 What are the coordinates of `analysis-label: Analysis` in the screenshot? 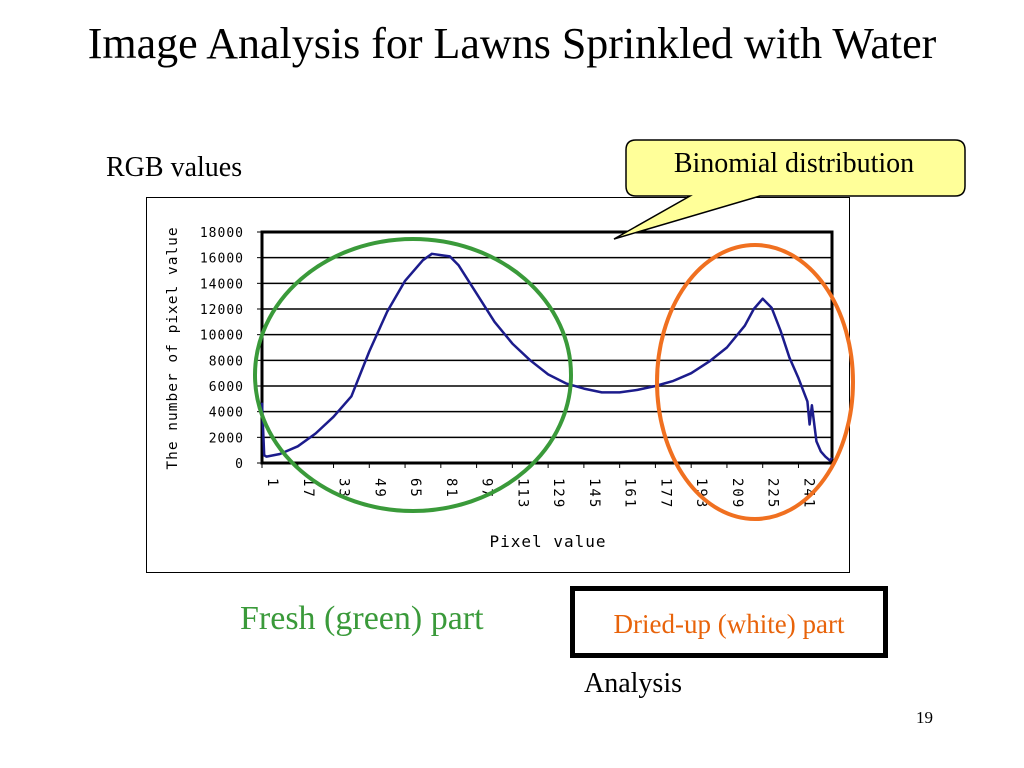 It's located at (633, 683).